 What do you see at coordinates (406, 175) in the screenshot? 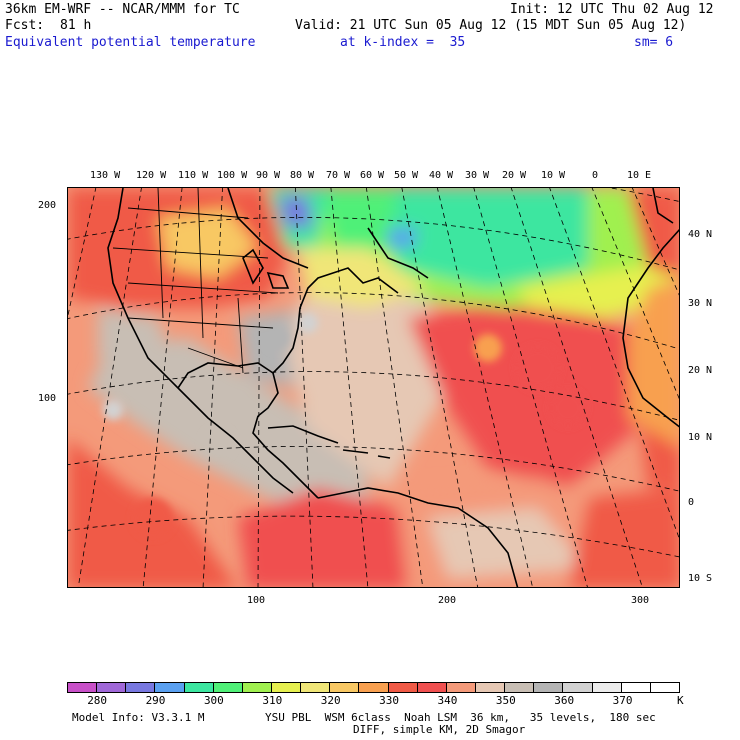
I see `lon-label: 50 W` at bounding box center [406, 175].